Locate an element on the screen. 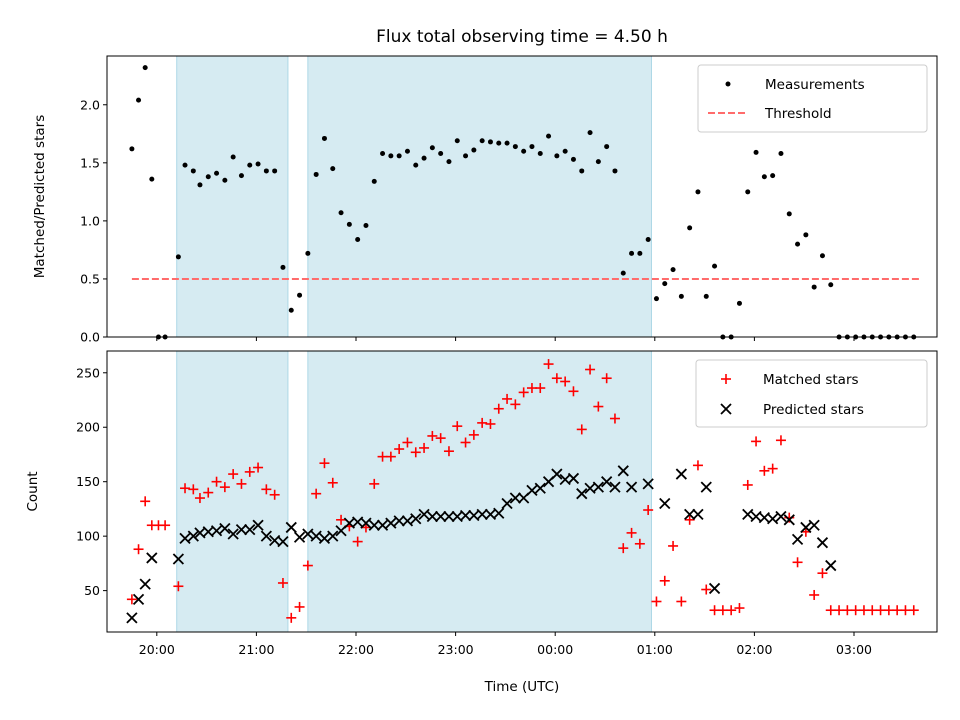 This screenshot has height=720, width=960. bottom-x-ticks: 20:00 21:00 22:00 23:00 00:00 01:00 02:00 03:00 is located at coordinates (505, 644).